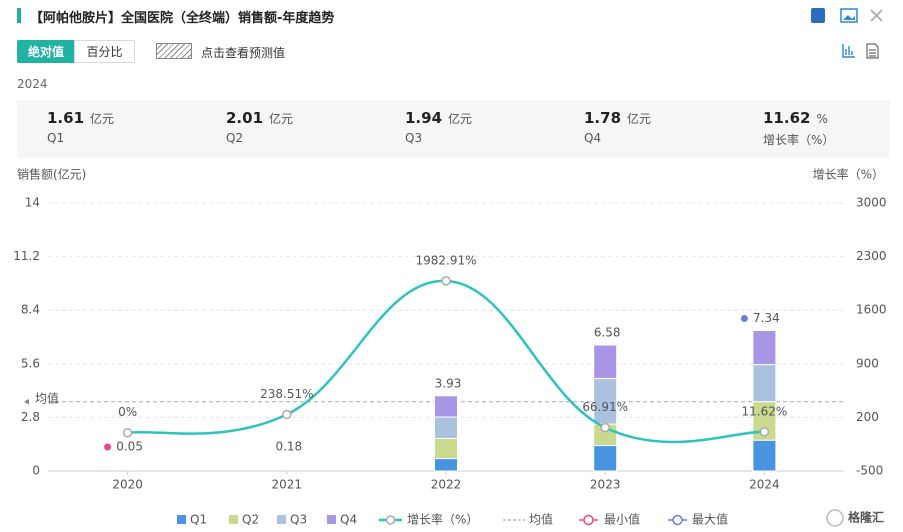 The width and height of the screenshot is (903, 532). I want to click on total-label: 6.58, so click(607, 333).